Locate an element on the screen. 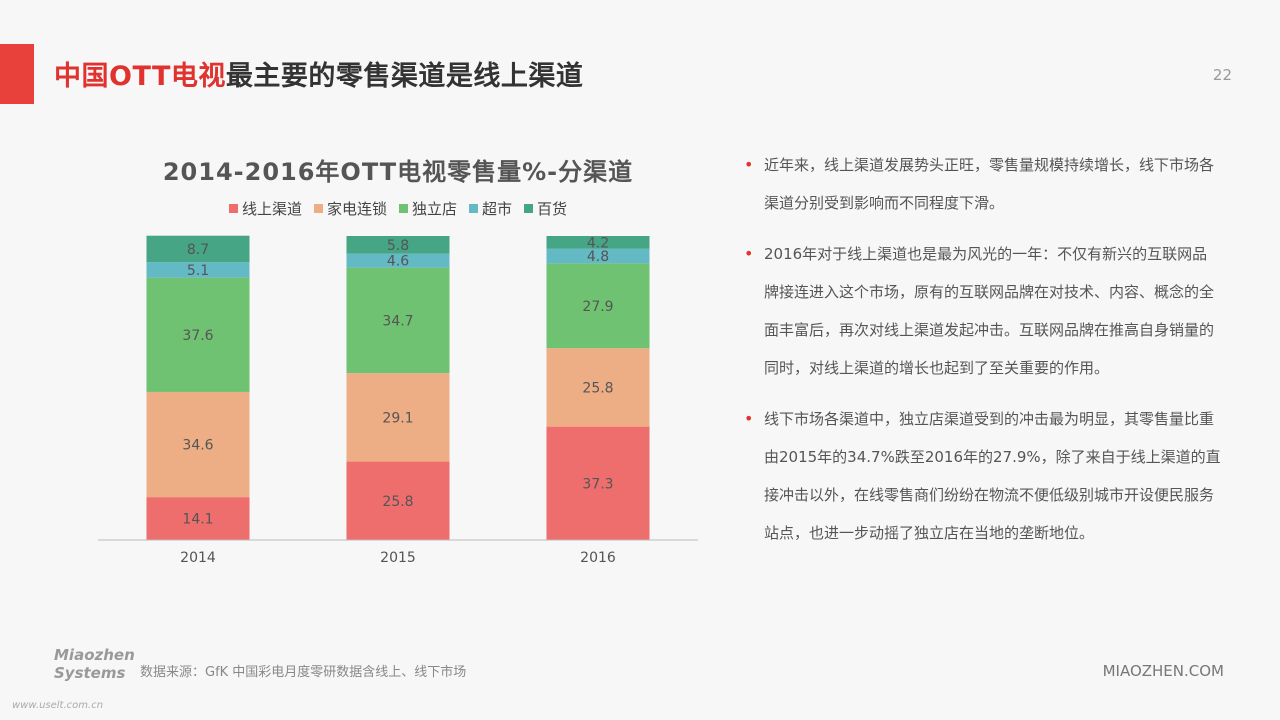 This screenshot has width=1280, height=720. logo-line-1: Miaozhen is located at coordinates (94, 655).